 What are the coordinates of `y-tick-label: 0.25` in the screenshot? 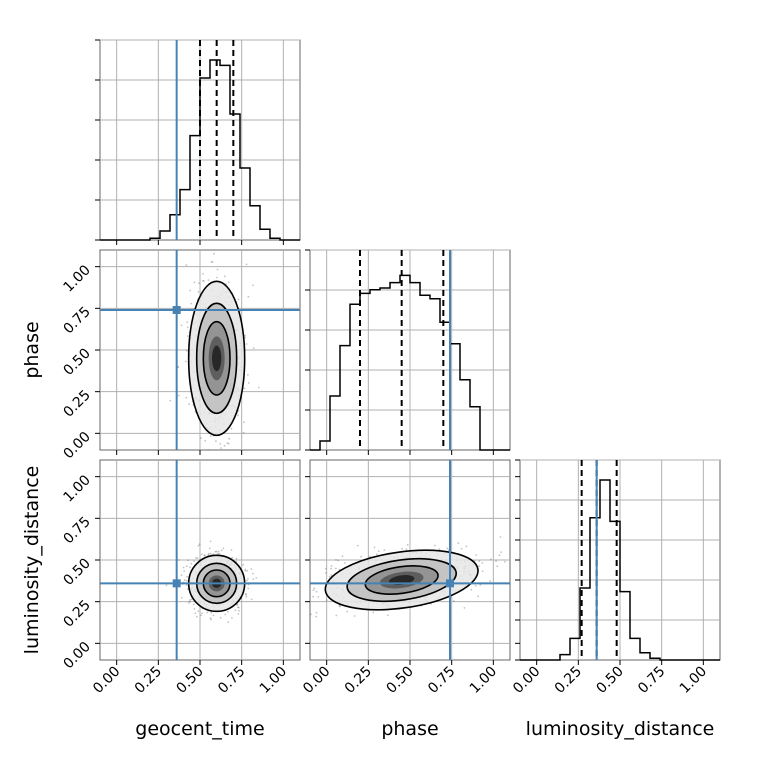 It's located at (76, 613).